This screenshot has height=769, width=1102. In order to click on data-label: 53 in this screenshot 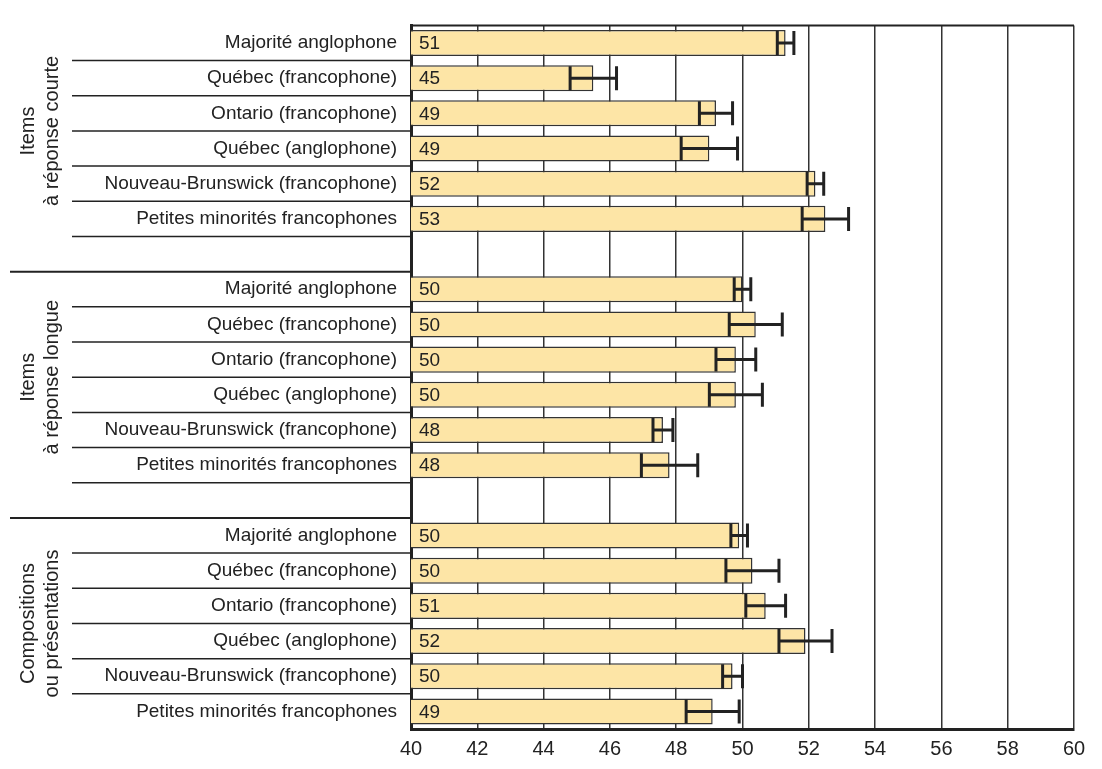, I will do `click(430, 219)`.